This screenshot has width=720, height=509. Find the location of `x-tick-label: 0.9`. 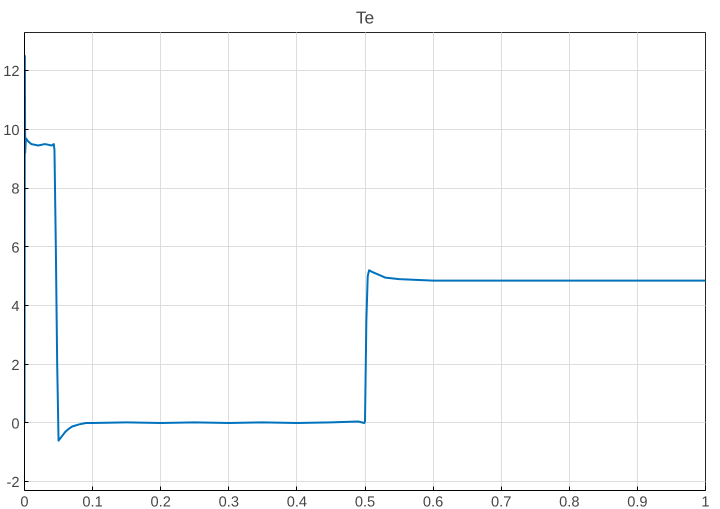

x-tick-label: 0.9 is located at coordinates (637, 501).